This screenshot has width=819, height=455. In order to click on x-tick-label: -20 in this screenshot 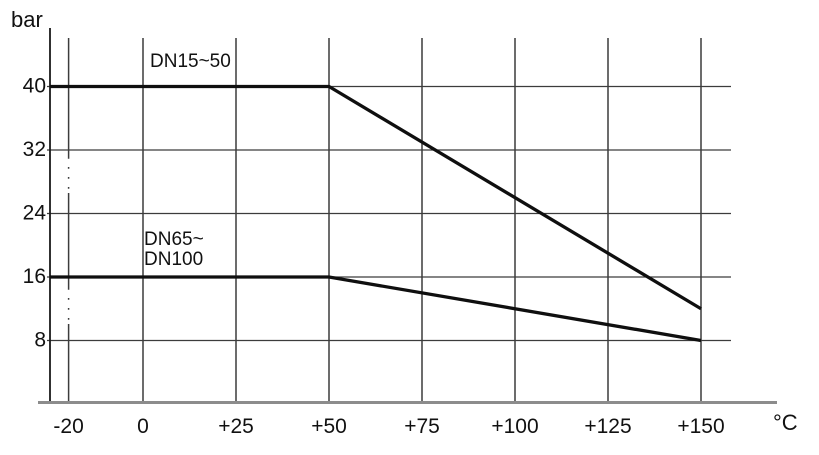, I will do `click(68, 426)`.